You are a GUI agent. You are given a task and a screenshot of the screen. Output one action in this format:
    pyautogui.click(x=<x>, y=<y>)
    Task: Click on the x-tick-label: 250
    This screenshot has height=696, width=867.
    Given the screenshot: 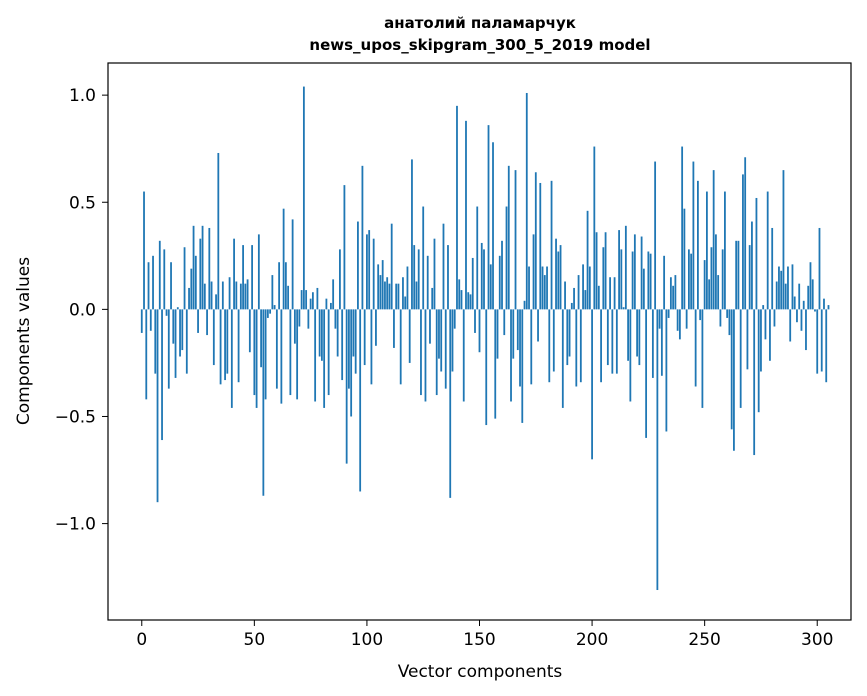 What is the action you would take?
    pyautogui.click(x=704, y=640)
    